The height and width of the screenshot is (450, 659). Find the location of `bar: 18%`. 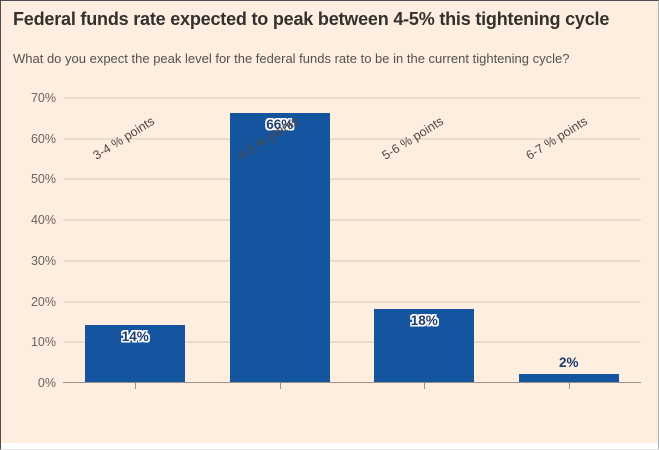

bar: 18% is located at coordinates (424, 345).